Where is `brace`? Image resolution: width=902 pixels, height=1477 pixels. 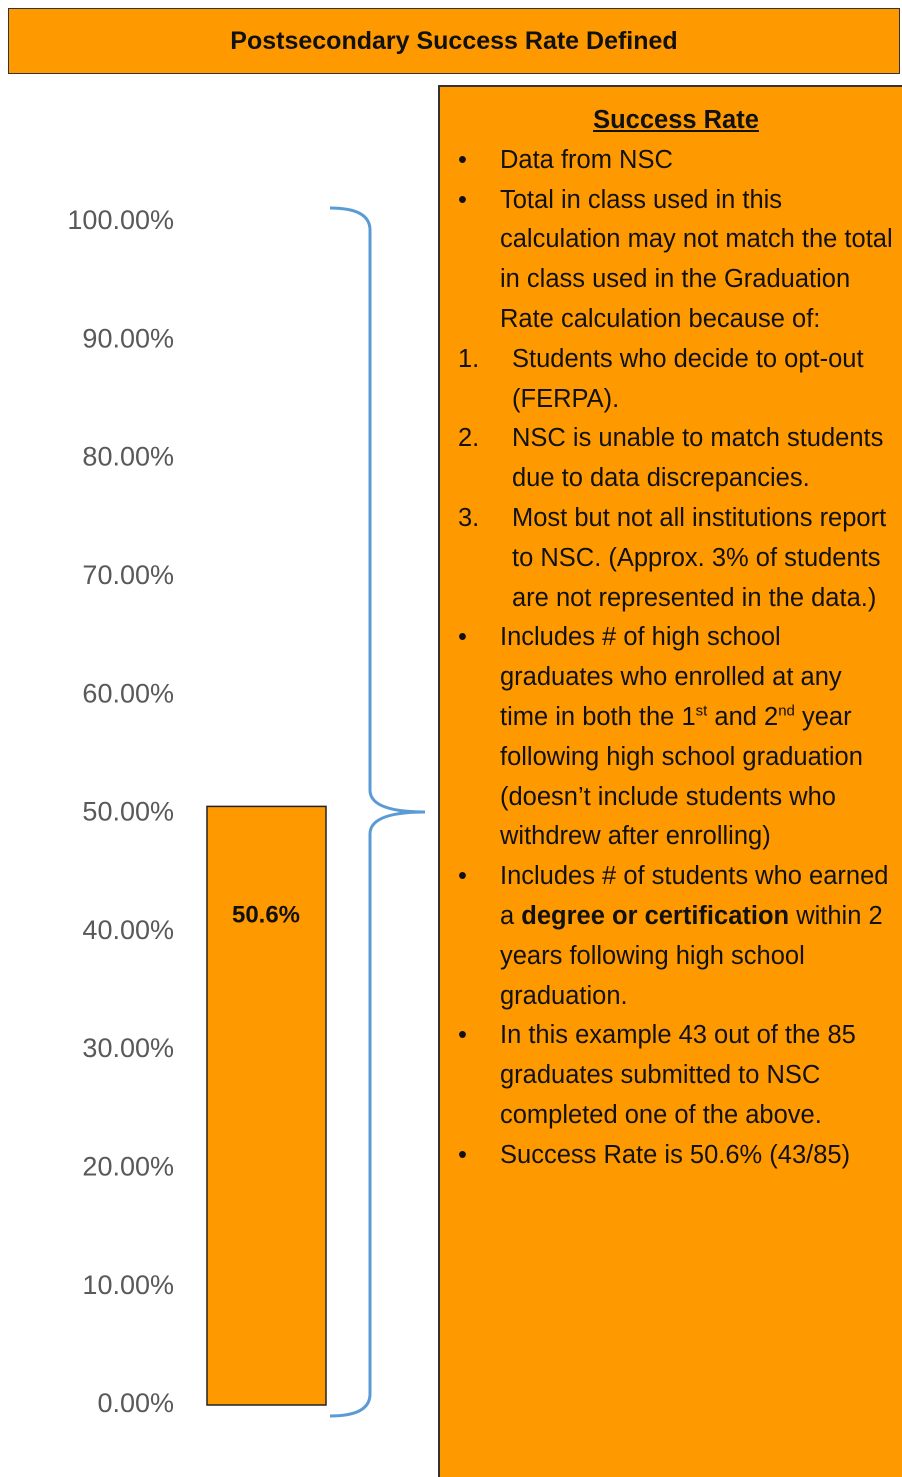
brace is located at coordinates (377, 812).